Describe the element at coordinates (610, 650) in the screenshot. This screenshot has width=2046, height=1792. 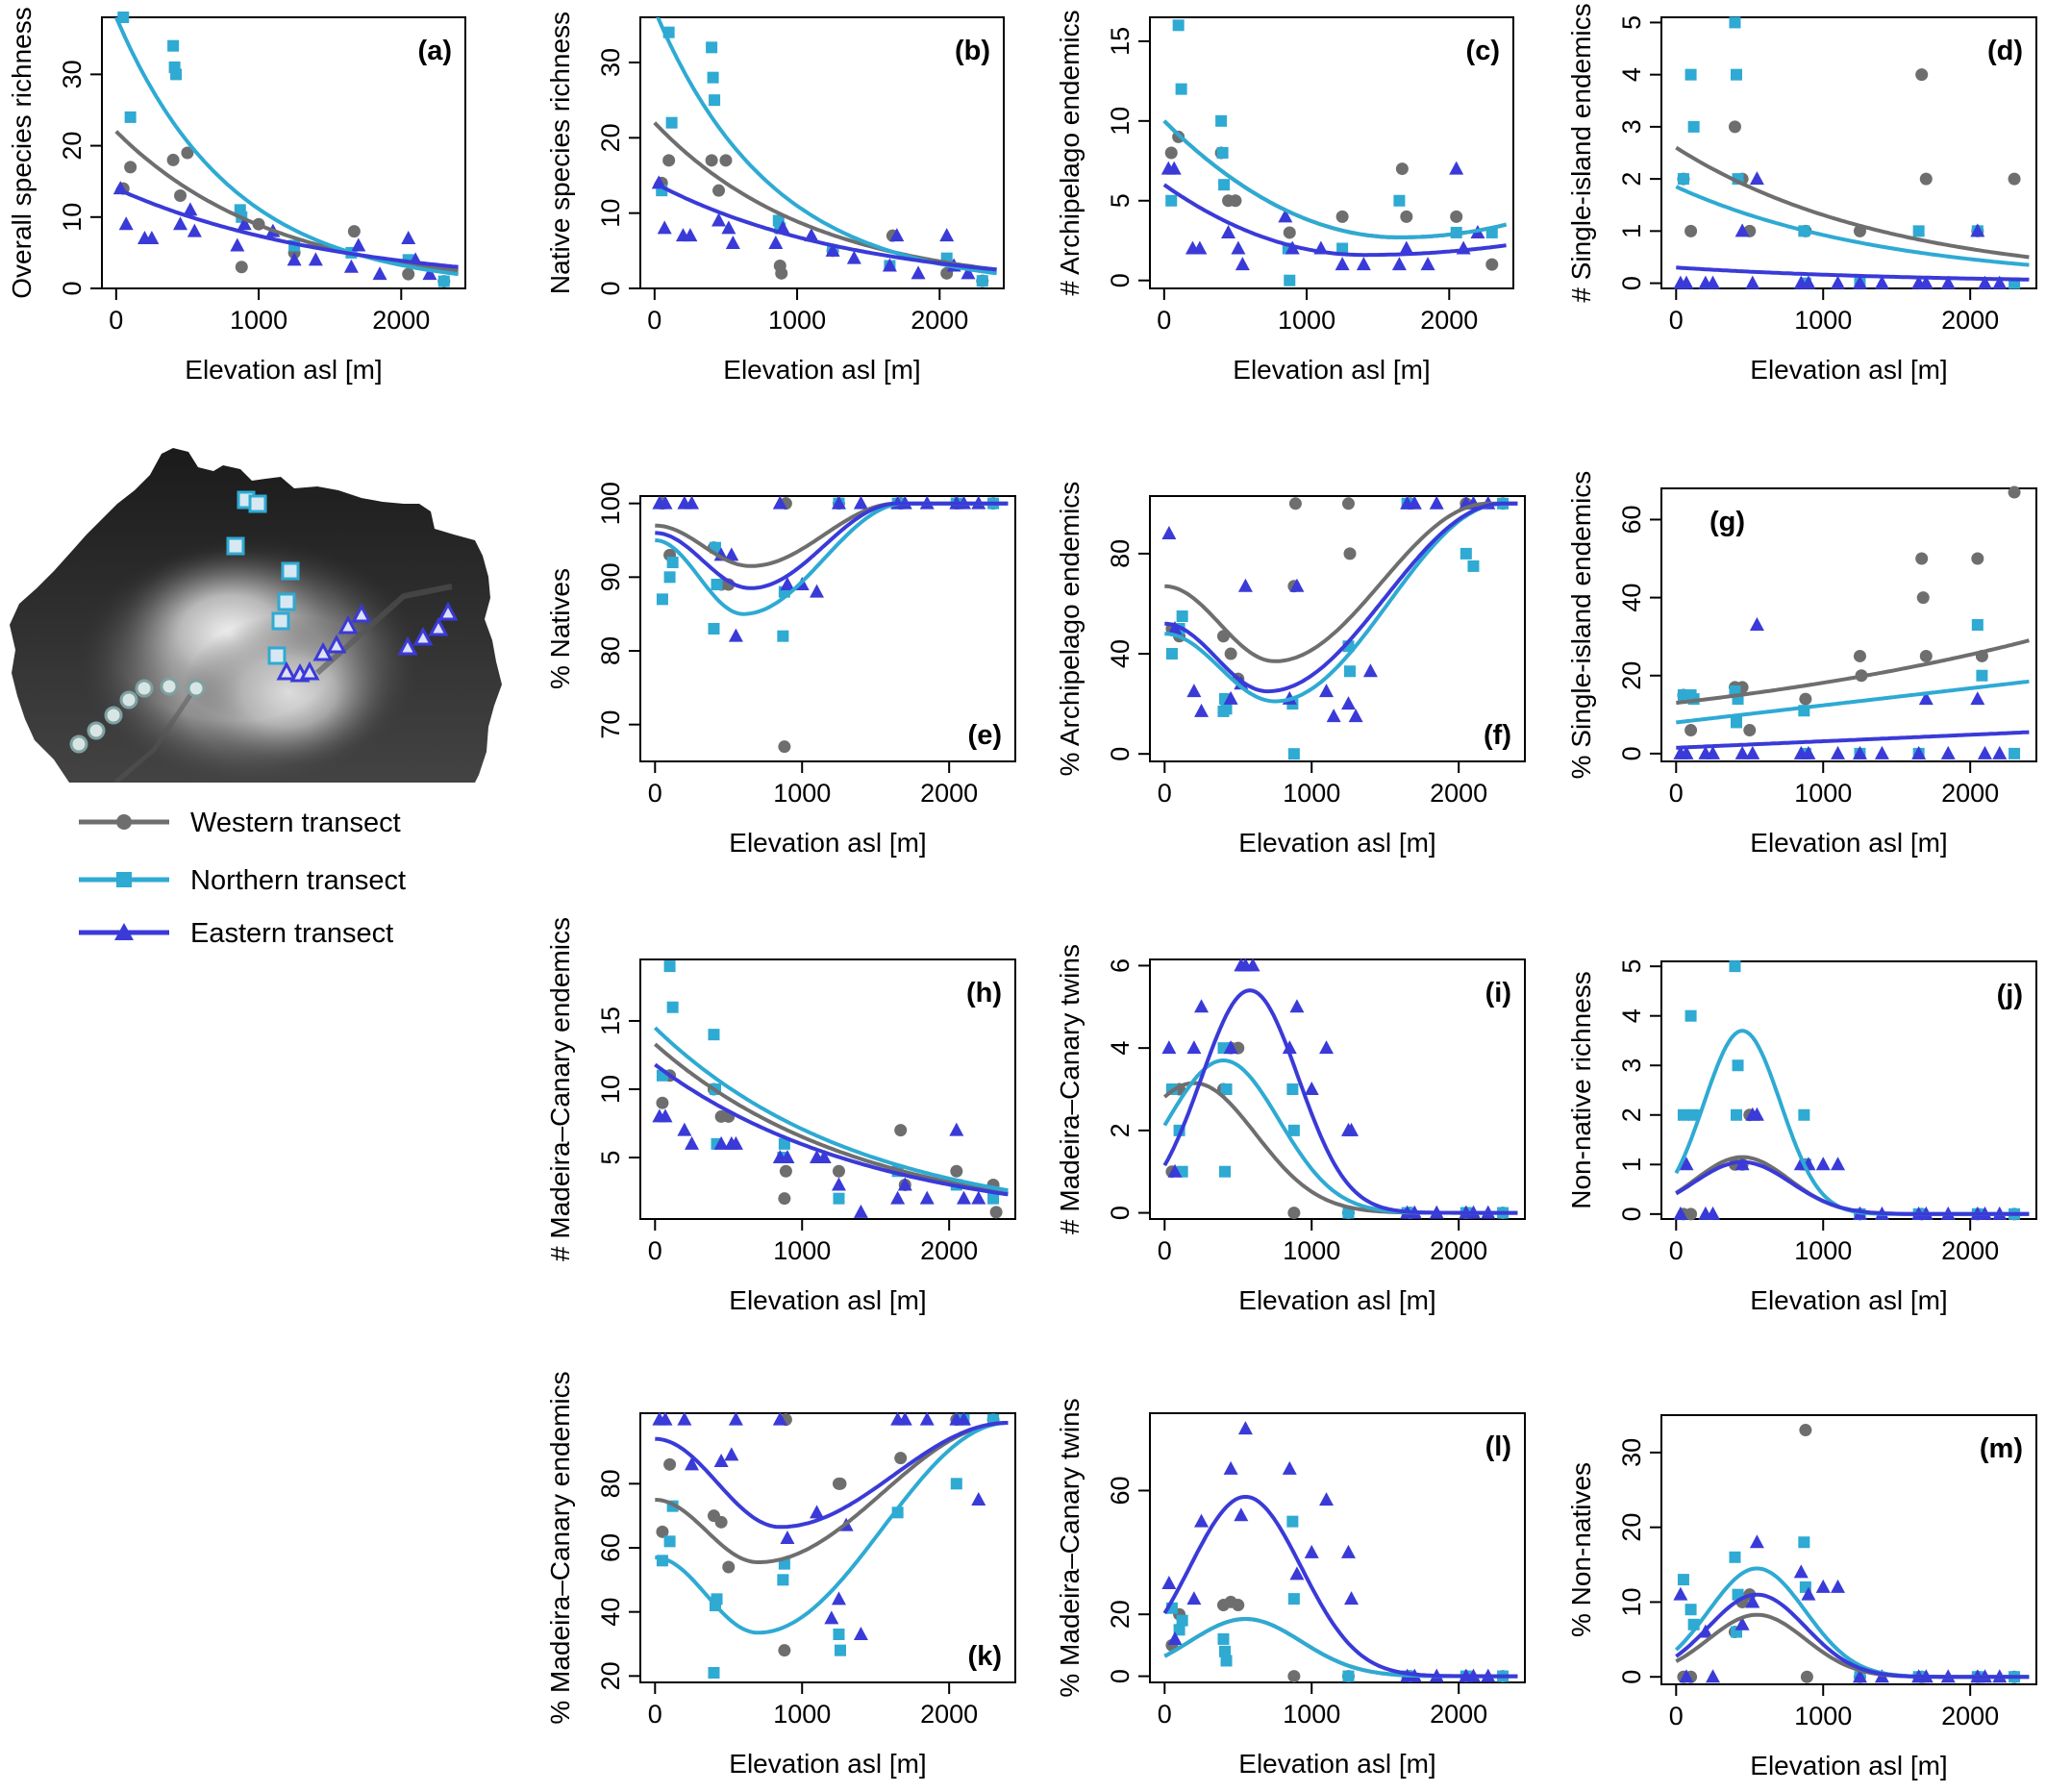
I see `y-tick-label: 80` at that location.